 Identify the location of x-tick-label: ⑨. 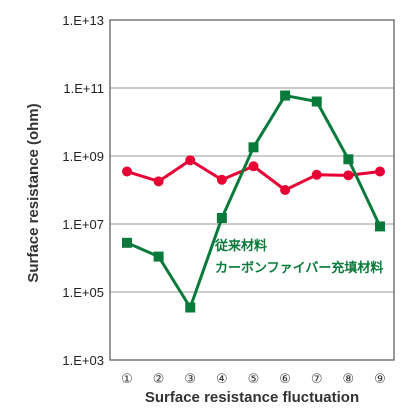
(380, 379).